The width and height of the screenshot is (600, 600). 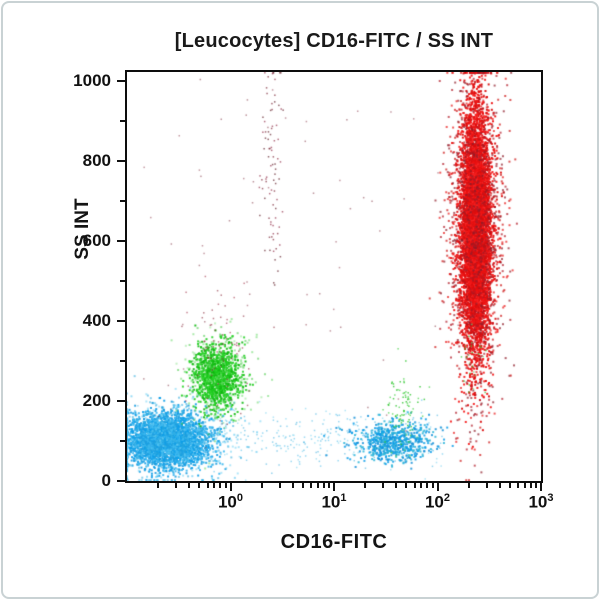 What do you see at coordinates (437, 502) in the screenshot?
I see `x-tick-label: 102` at bounding box center [437, 502].